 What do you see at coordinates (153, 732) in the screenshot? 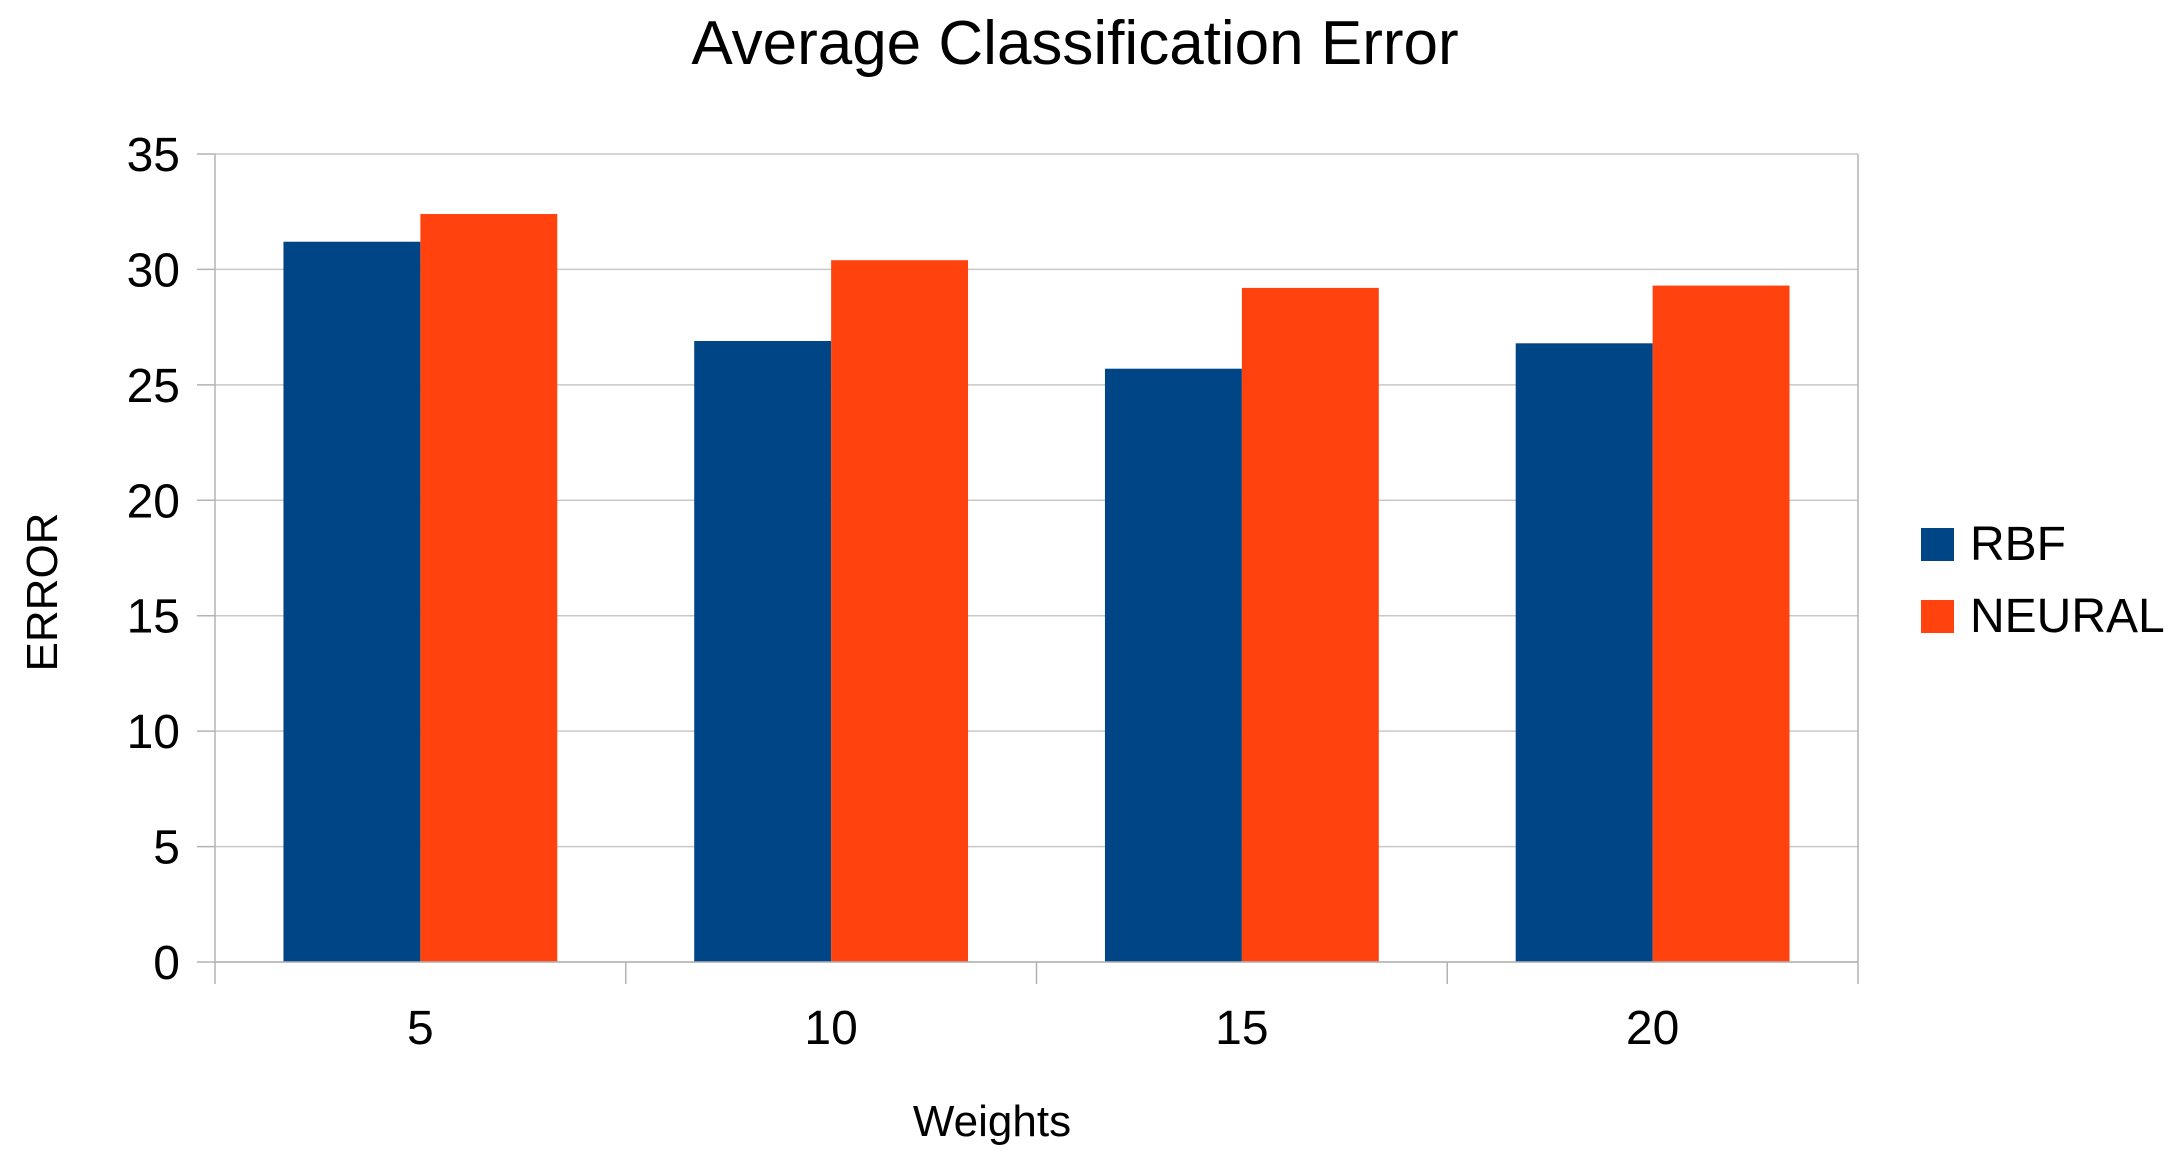
I see `y-tick-label: 10` at bounding box center [153, 732].